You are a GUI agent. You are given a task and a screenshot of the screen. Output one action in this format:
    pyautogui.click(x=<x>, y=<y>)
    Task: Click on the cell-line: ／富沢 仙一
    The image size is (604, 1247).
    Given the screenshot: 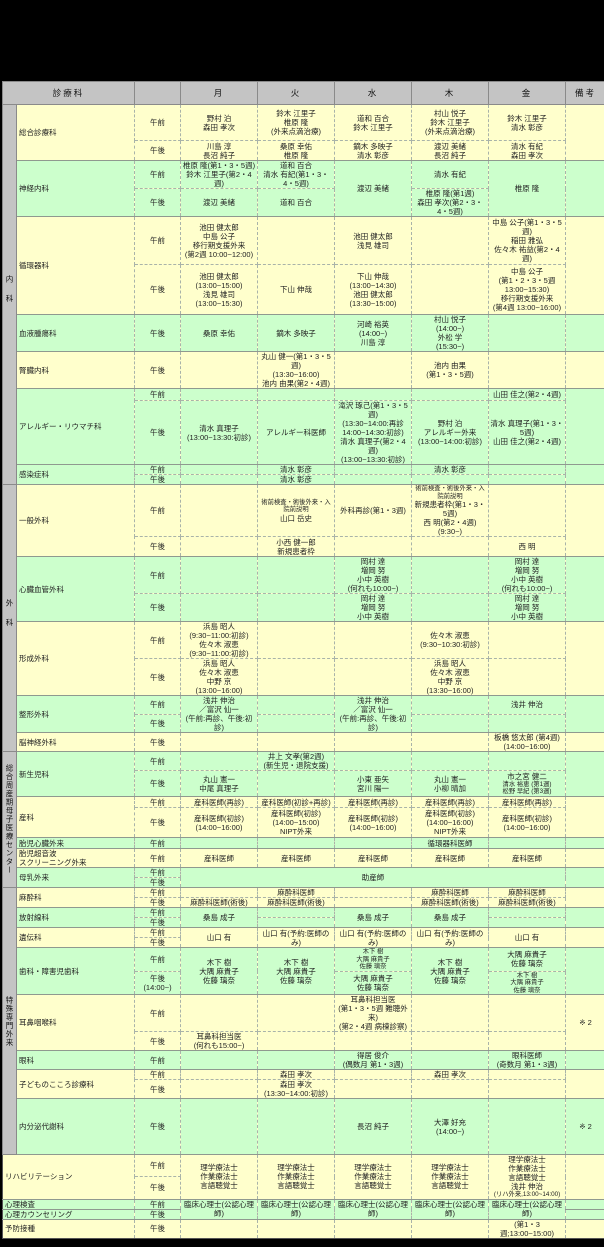 What is the action you would take?
    pyautogui.click(x=373, y=709)
    